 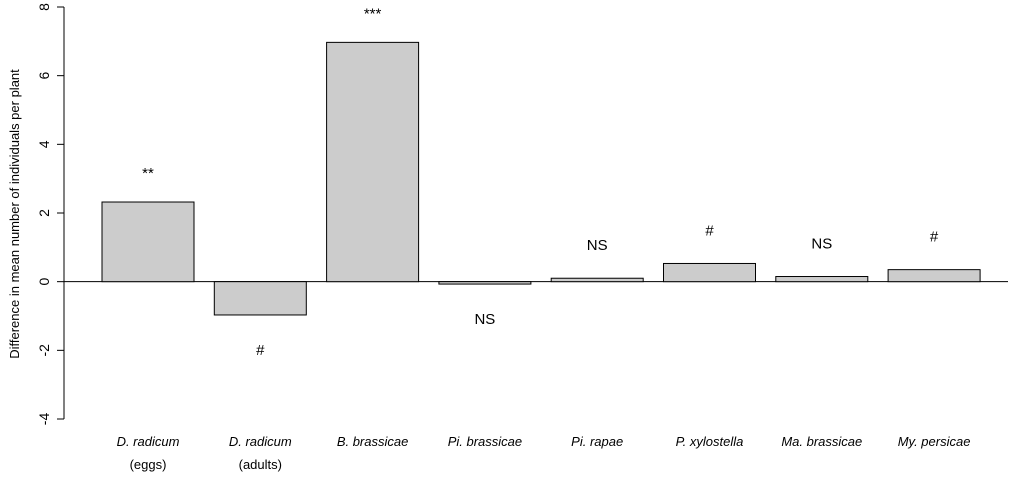 I want to click on category-label: Pi. rapae, so click(x=597, y=441).